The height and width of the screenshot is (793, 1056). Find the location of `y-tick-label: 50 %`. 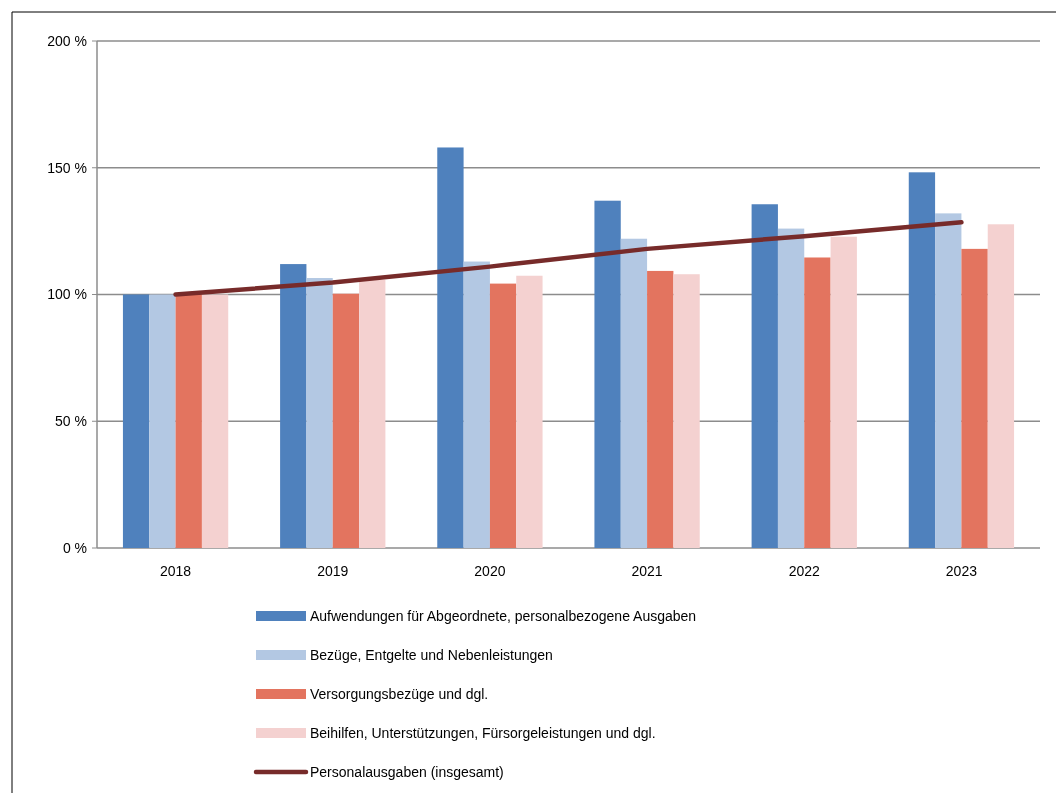

y-tick-label: 50 % is located at coordinates (71, 421).